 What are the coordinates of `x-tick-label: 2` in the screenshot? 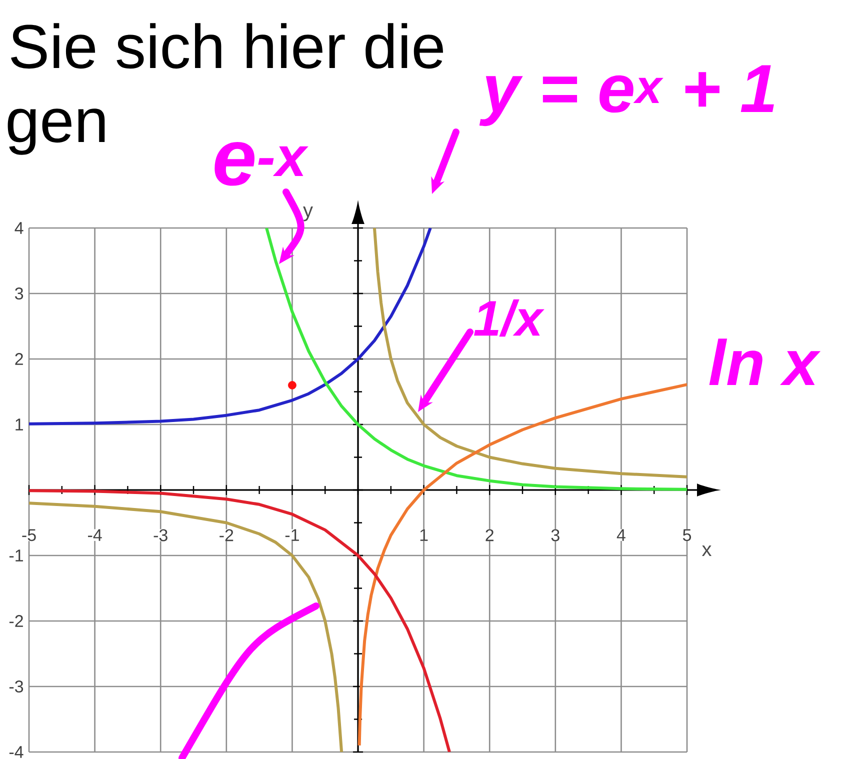 It's located at (490, 535).